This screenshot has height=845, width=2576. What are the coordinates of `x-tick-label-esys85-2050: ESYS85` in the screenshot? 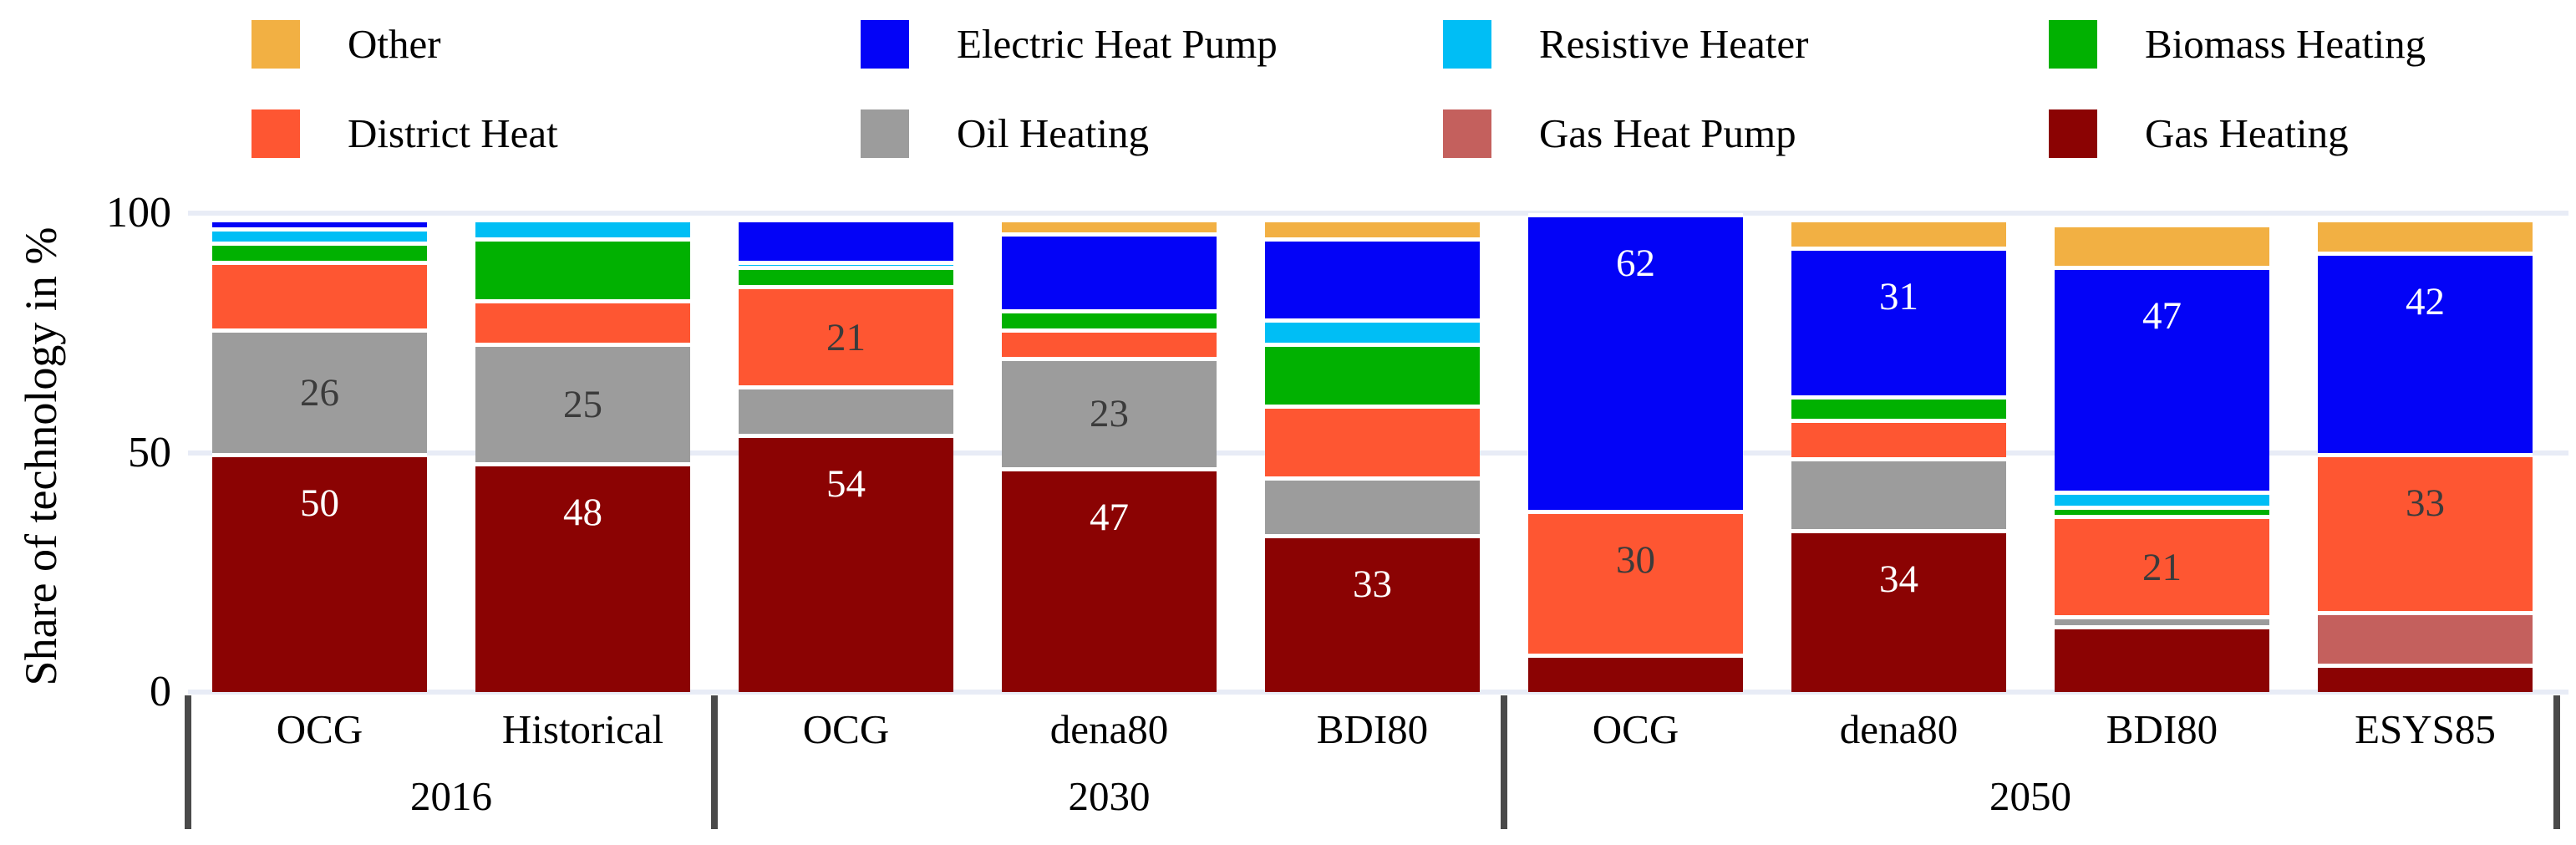 It's located at (2425, 729).